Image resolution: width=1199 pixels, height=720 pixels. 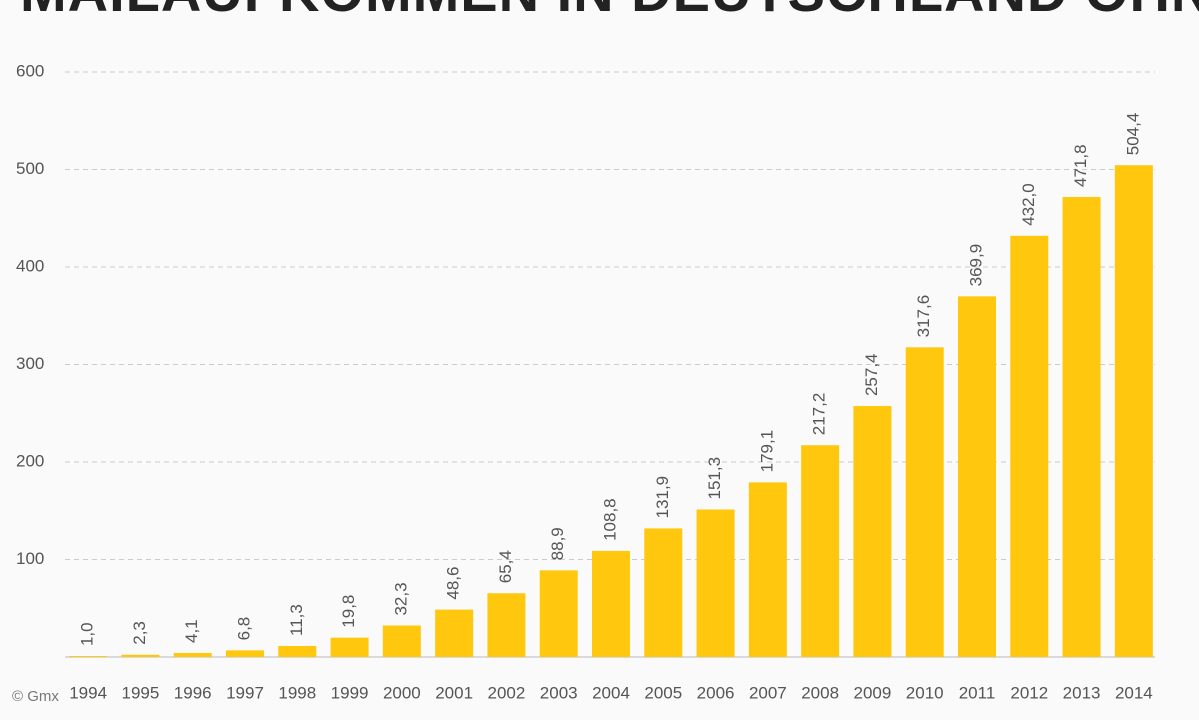 What do you see at coordinates (400, 598) in the screenshot?
I see `value-label: 32,3` at bounding box center [400, 598].